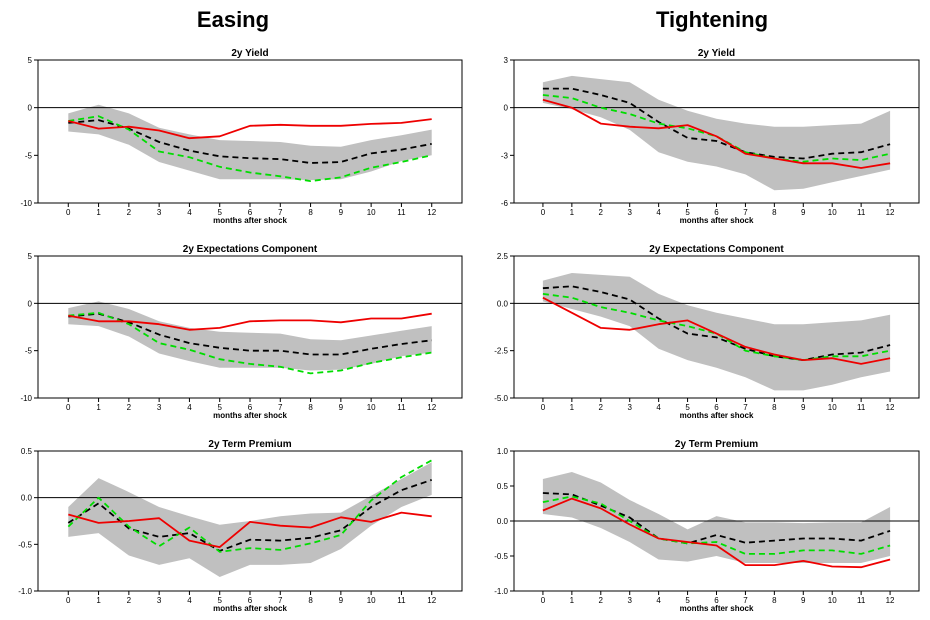 This screenshot has height=620, width=930. I want to click on panel-title: 2y Term Premium, so click(716, 444).